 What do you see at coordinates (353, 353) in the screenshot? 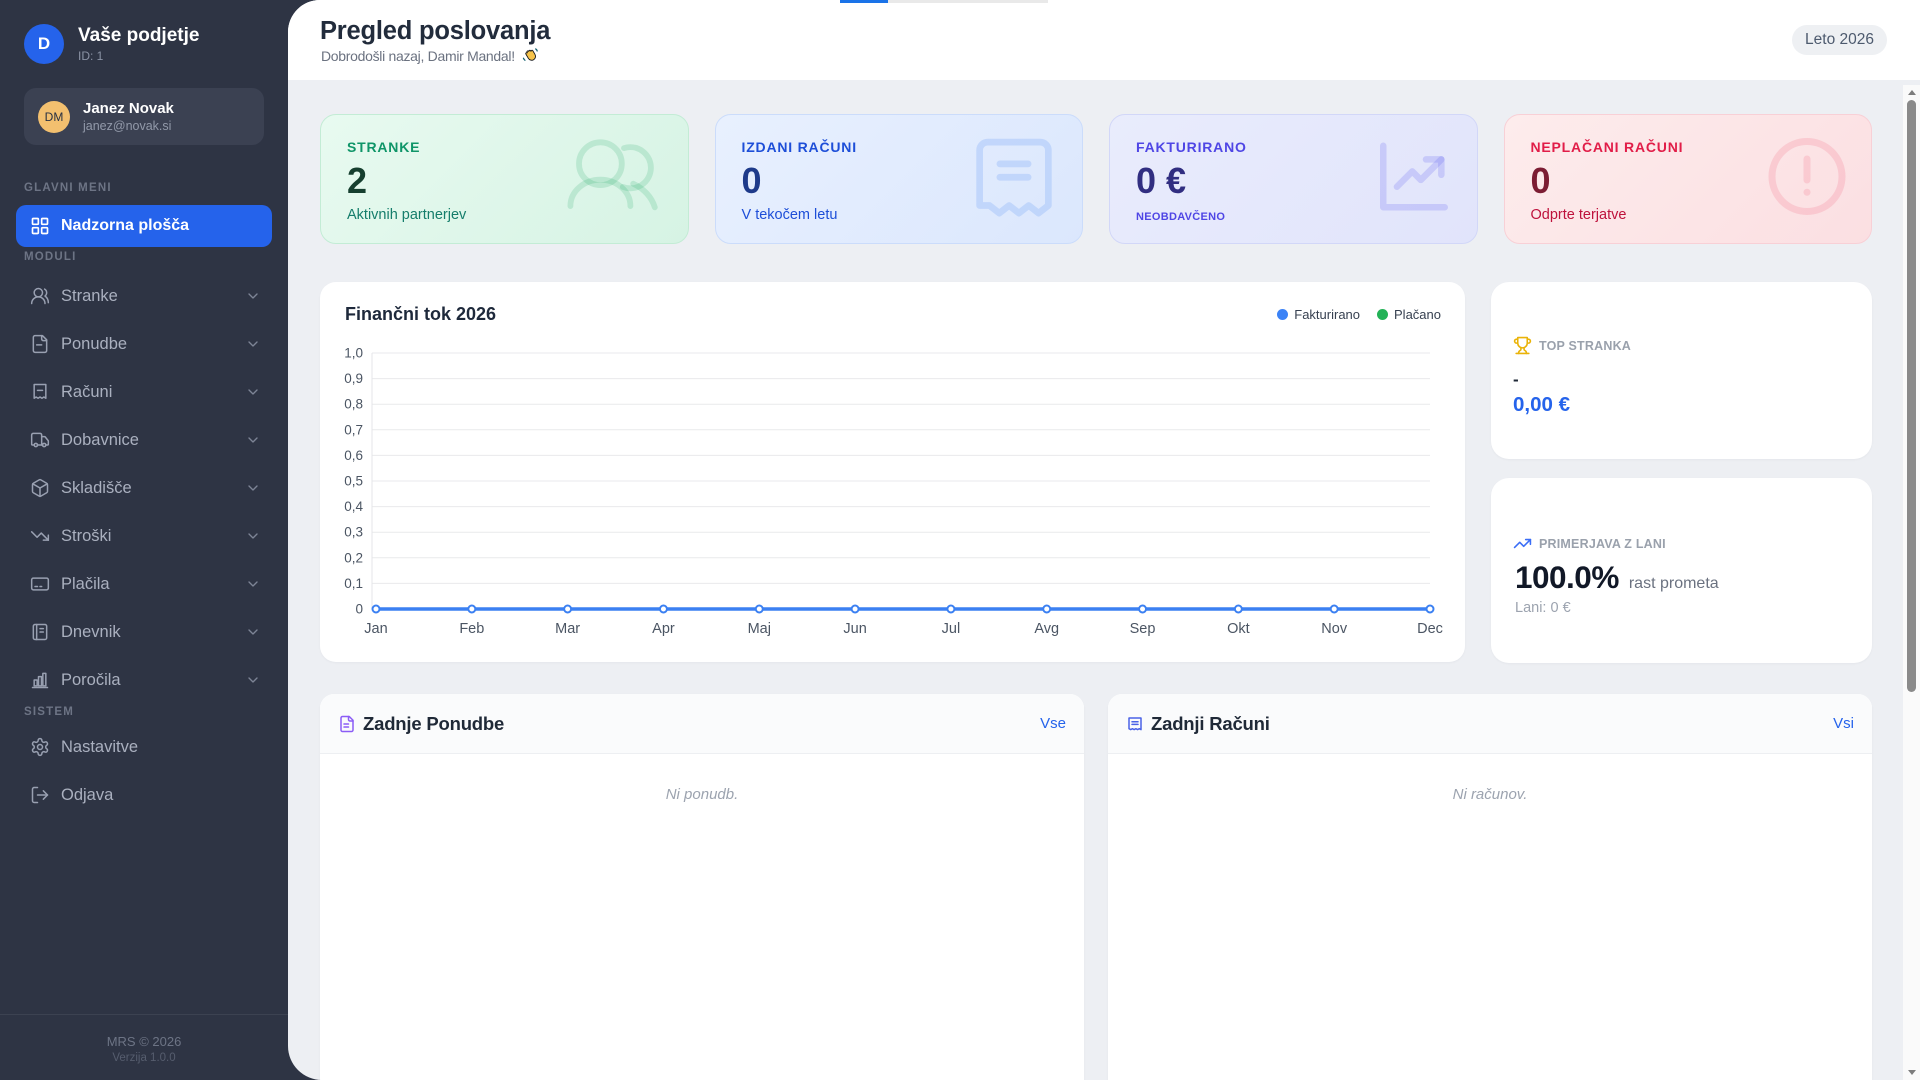
I see `svg-text: 1,0` at bounding box center [353, 353].